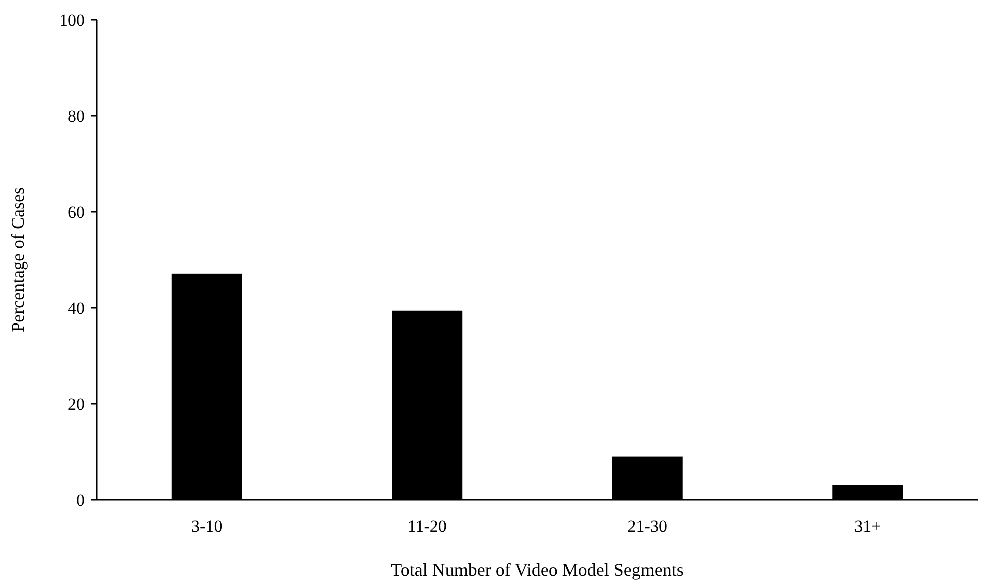 The image size is (986, 588). Describe the element at coordinates (76, 116) in the screenshot. I see `y-tick-label: 80` at that location.